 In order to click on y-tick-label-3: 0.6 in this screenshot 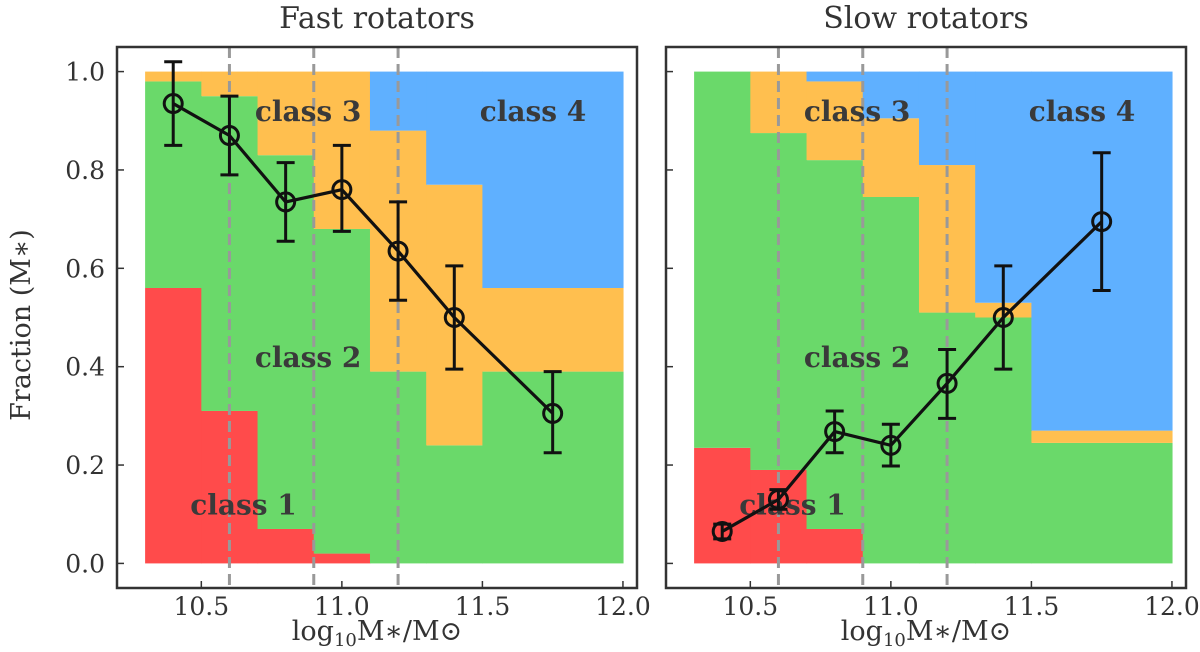, I will do `click(85, 268)`.